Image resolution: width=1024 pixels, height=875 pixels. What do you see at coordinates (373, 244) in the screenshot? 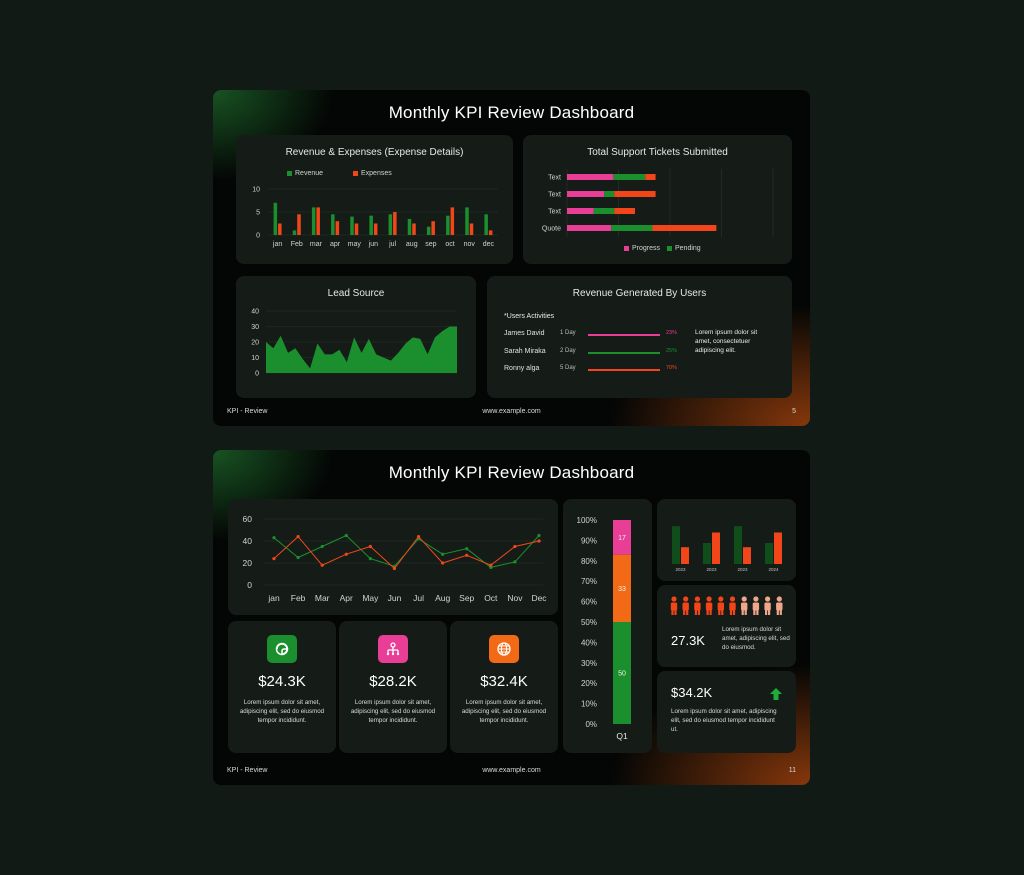
I see `x-tick-label: jun` at bounding box center [373, 244].